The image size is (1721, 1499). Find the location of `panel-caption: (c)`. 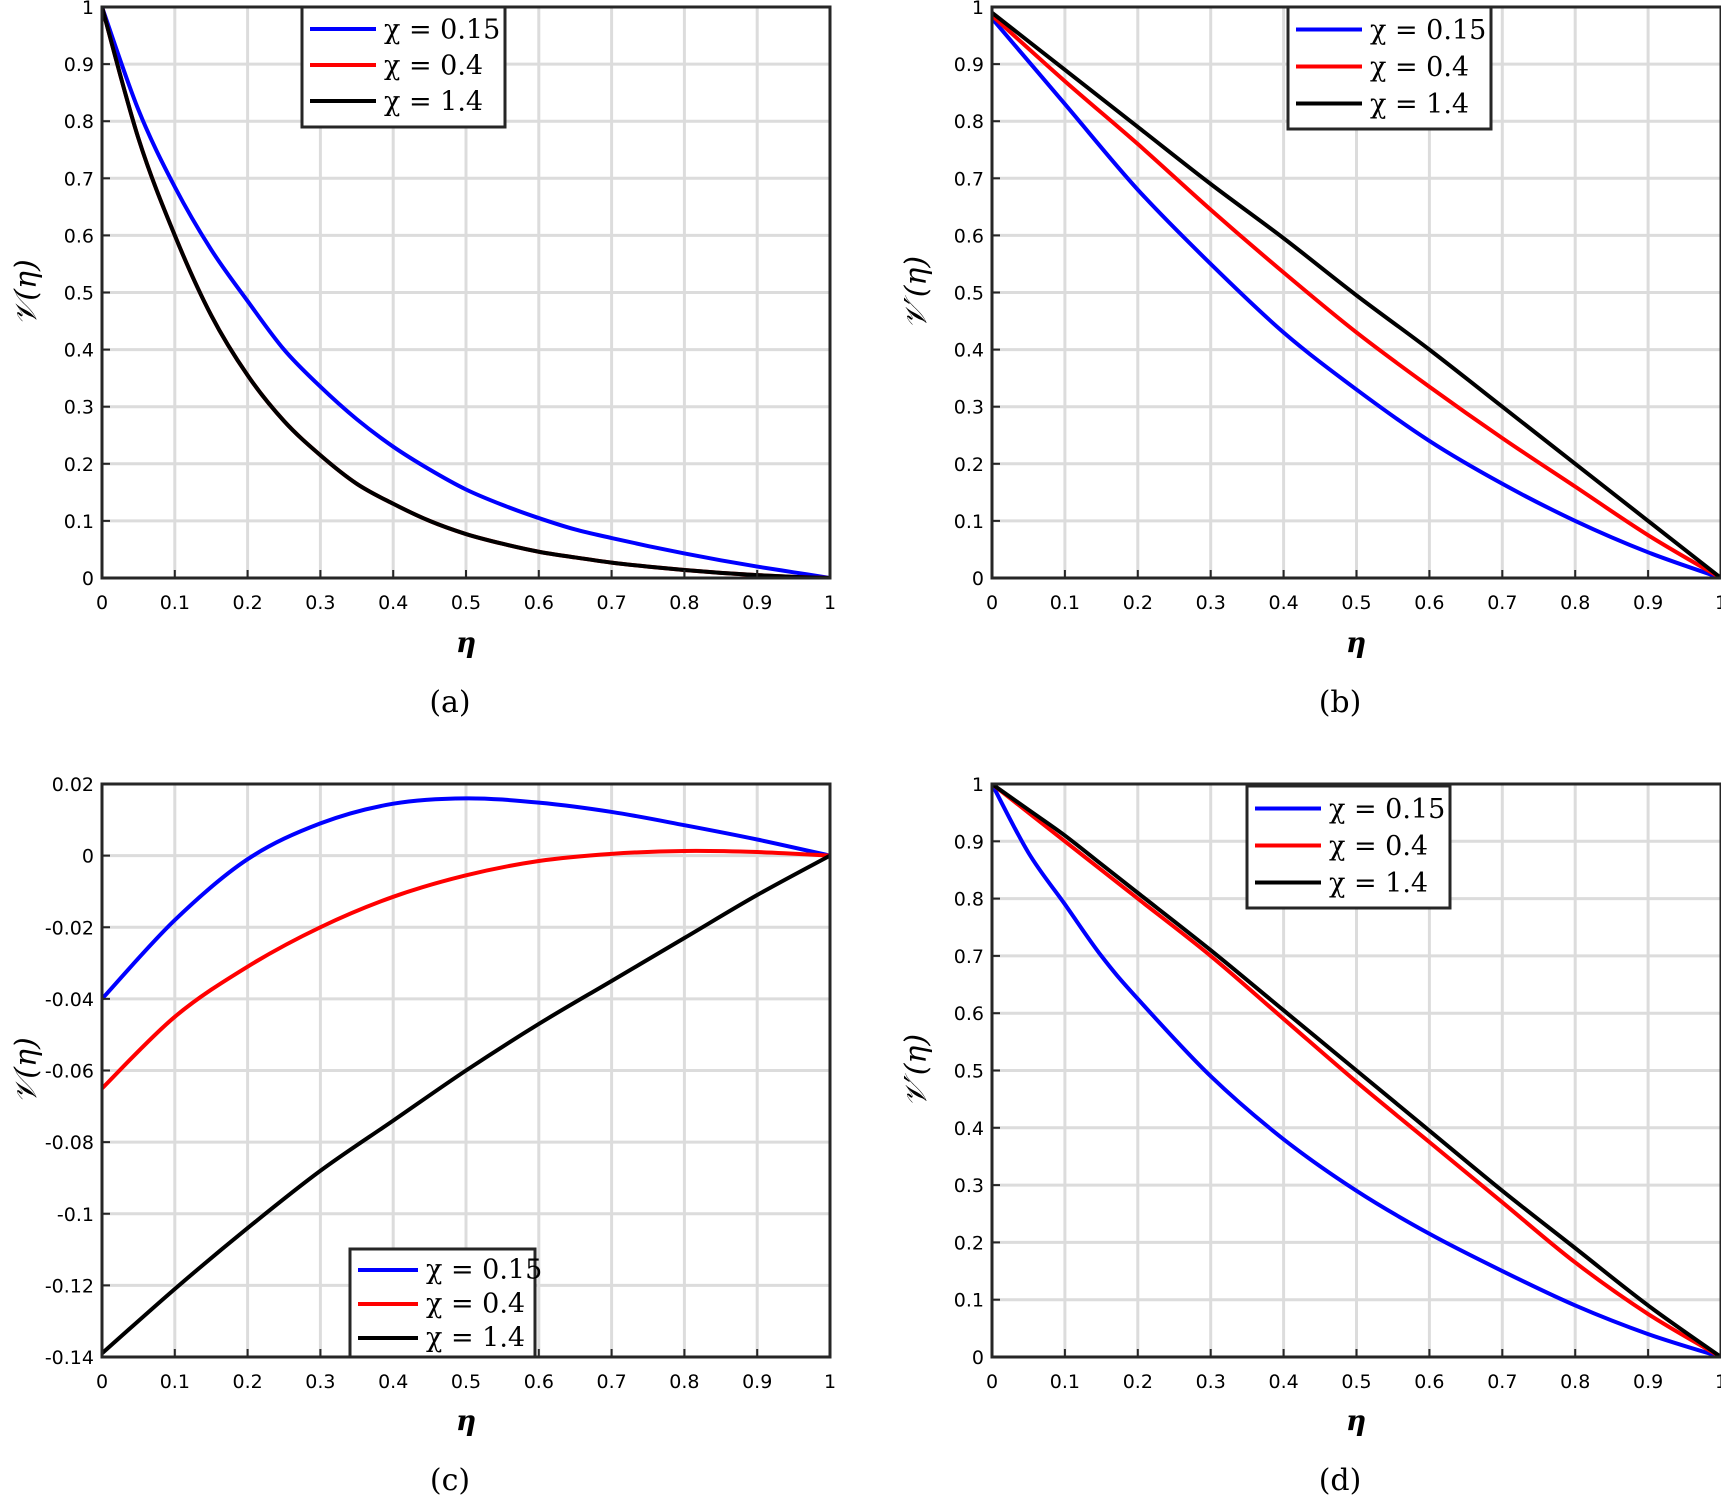

panel-caption: (c) is located at coordinates (450, 1480).